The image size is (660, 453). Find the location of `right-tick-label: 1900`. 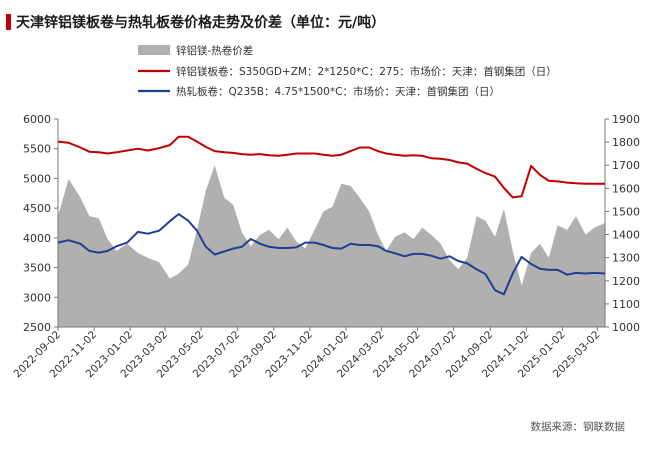

right-tick-label: 1900 is located at coordinates (626, 119).